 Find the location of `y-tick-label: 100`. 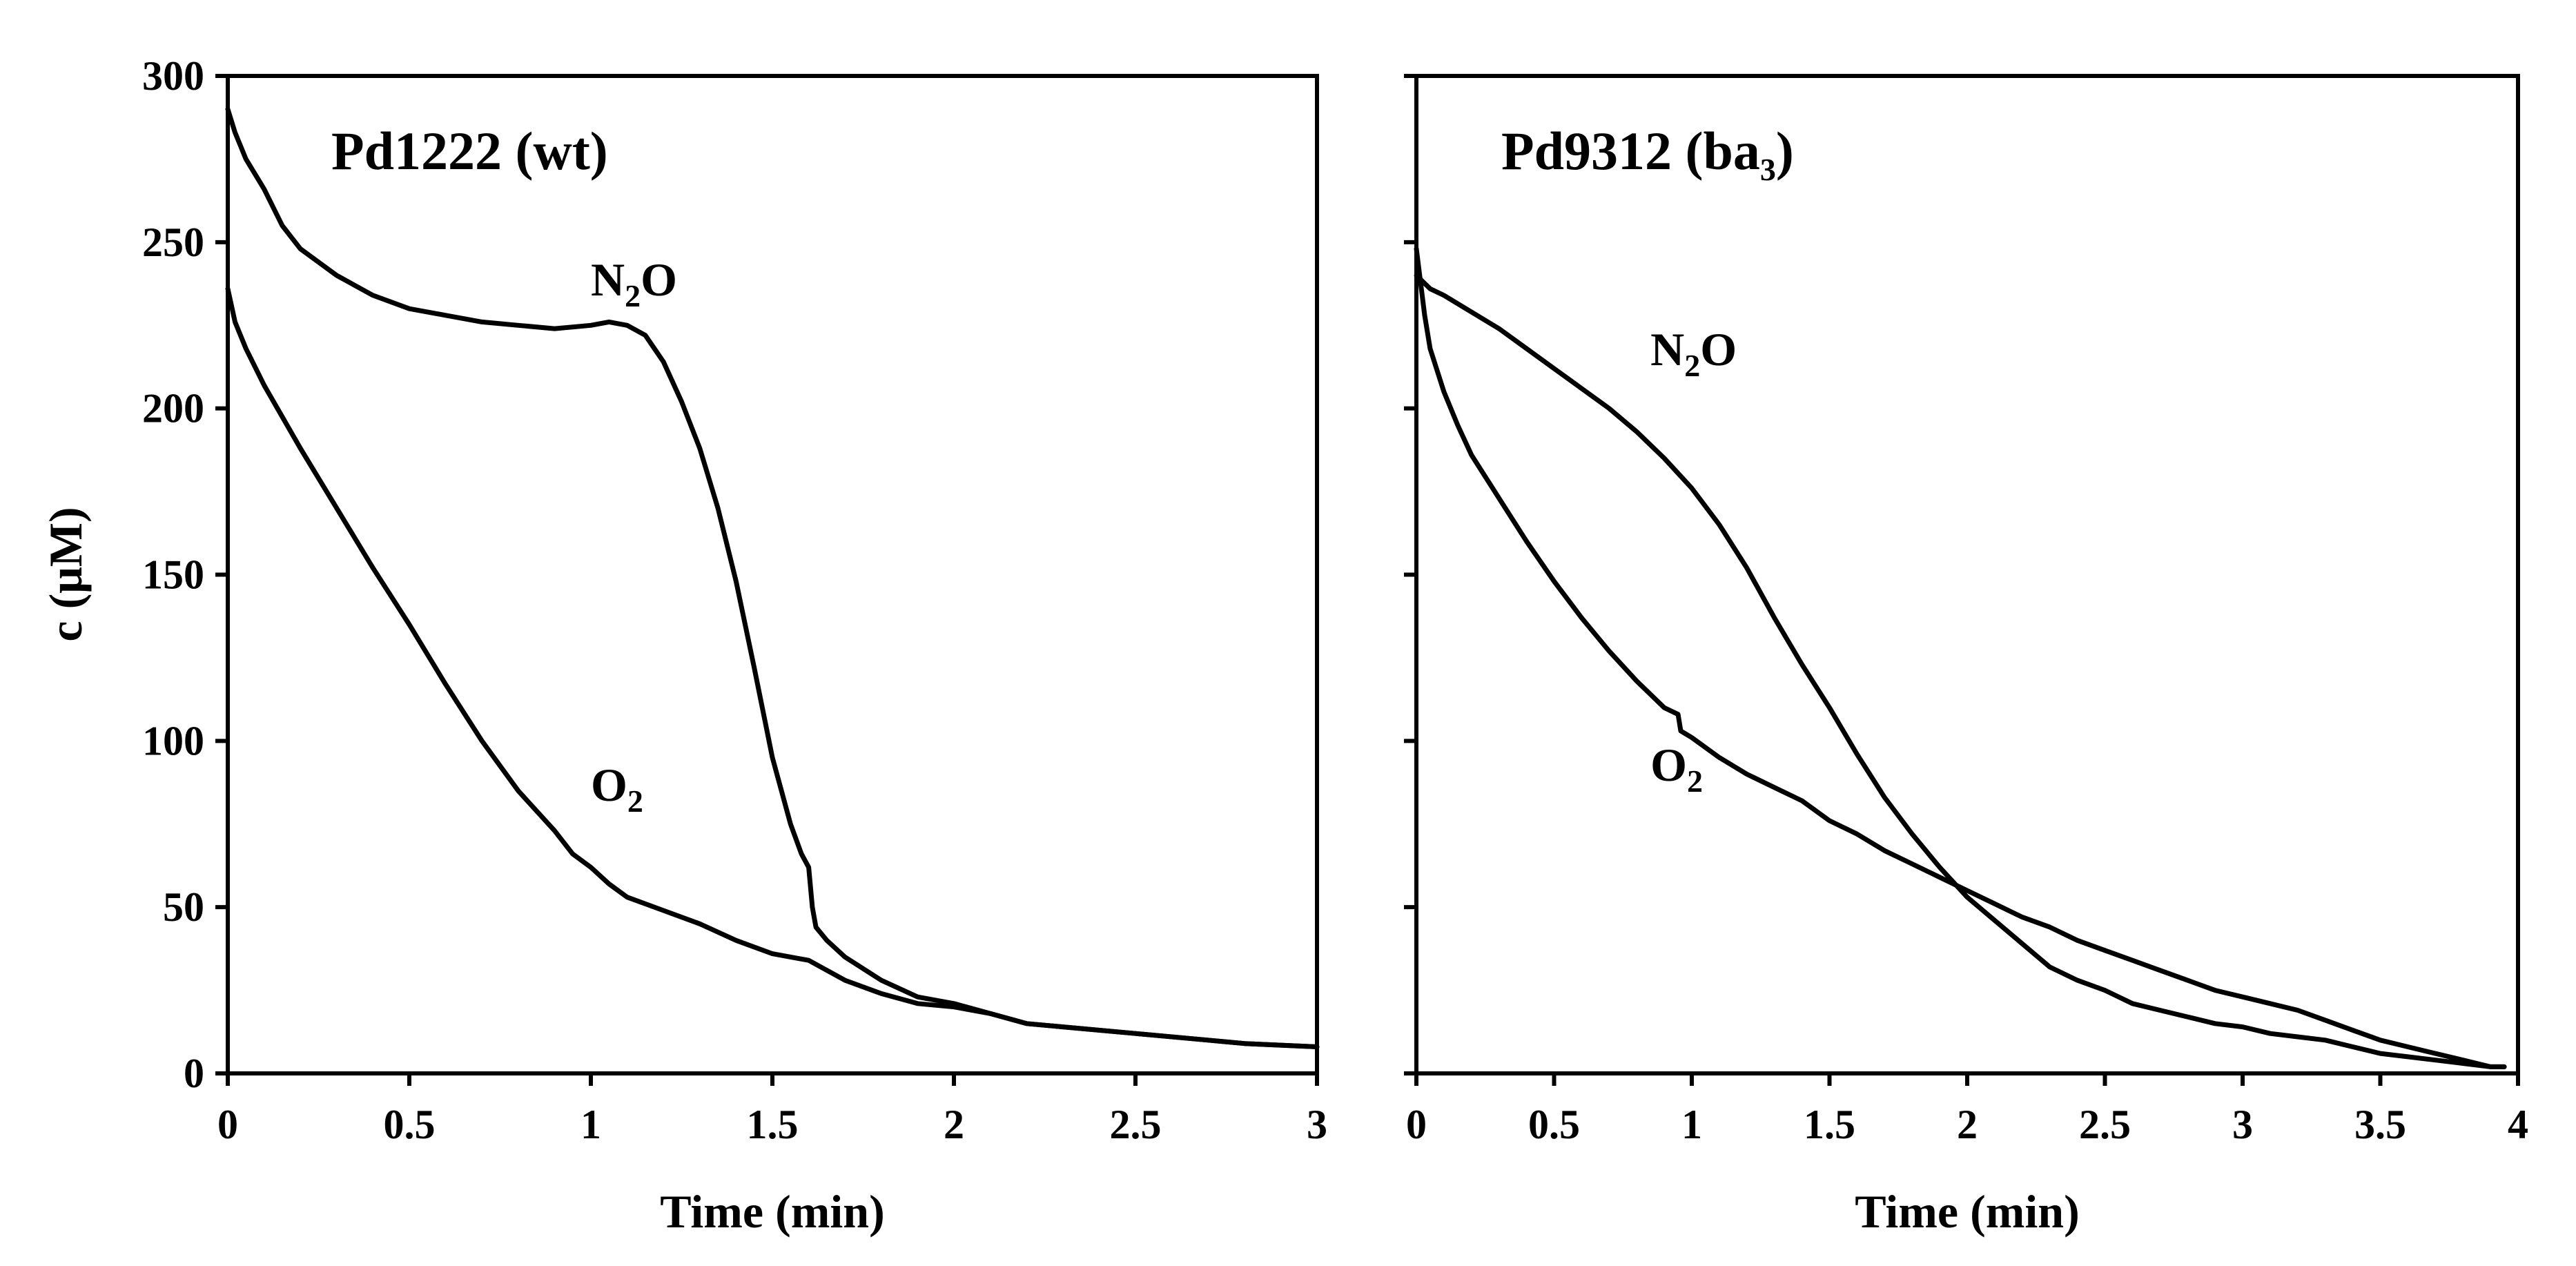

y-tick-label: 100 is located at coordinates (173, 740).